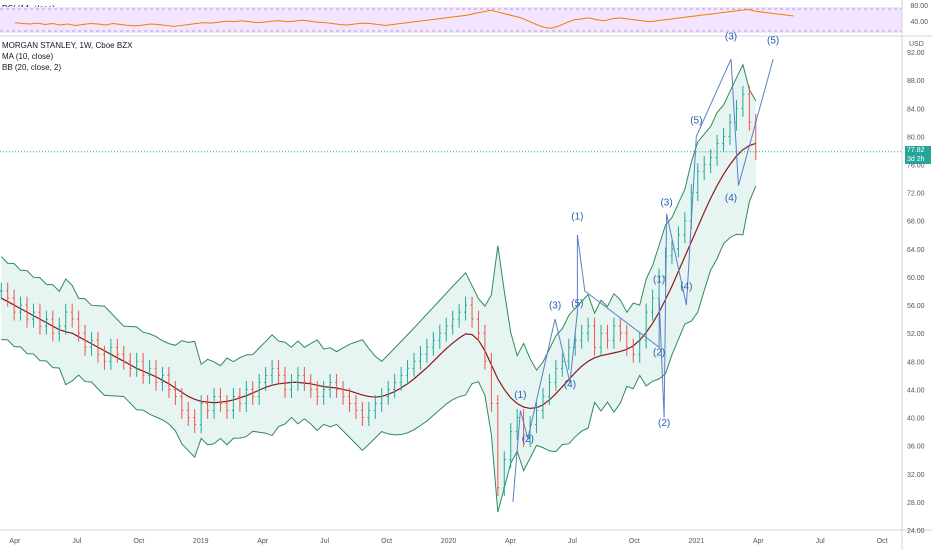 This screenshot has width=932, height=550. What do you see at coordinates (32, 67) in the screenshot?
I see `bb-legend: BB (20, close, 2)` at bounding box center [32, 67].